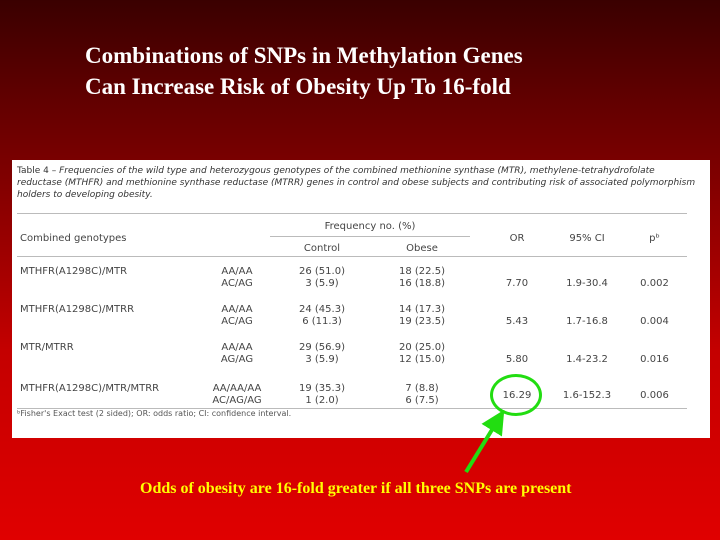 The height and width of the screenshot is (540, 720). What do you see at coordinates (237, 321) in the screenshot?
I see `row-2-genotype-2: AC/AG` at bounding box center [237, 321].